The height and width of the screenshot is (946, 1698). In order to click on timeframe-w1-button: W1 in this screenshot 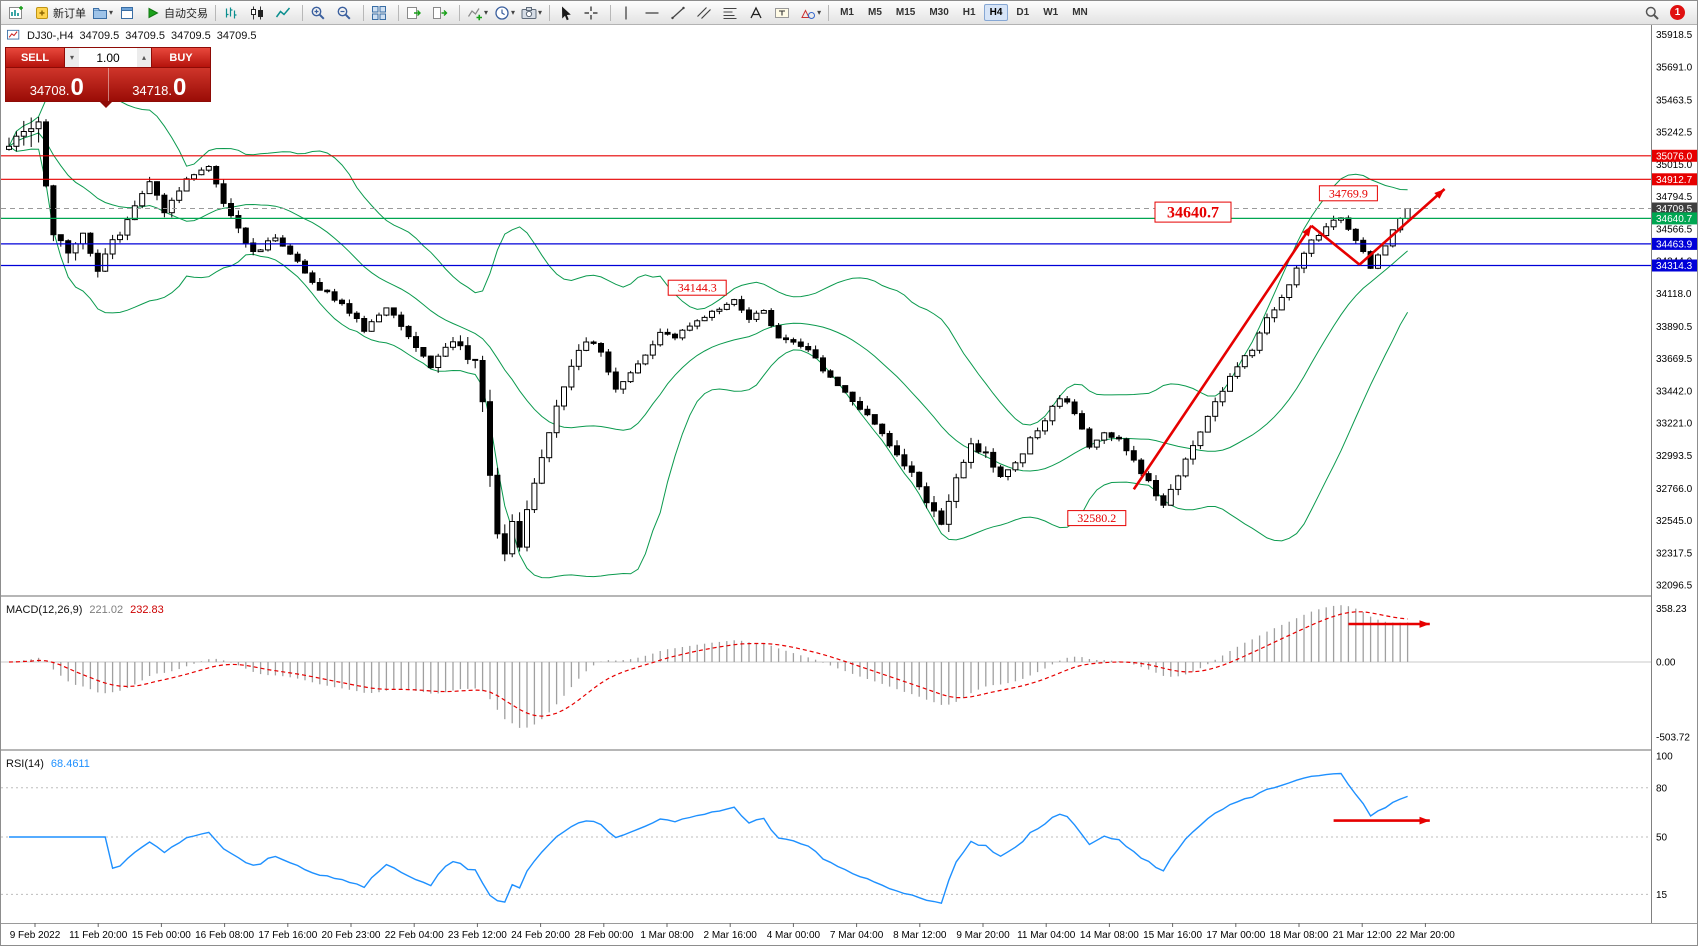, I will do `click(1051, 12)`.